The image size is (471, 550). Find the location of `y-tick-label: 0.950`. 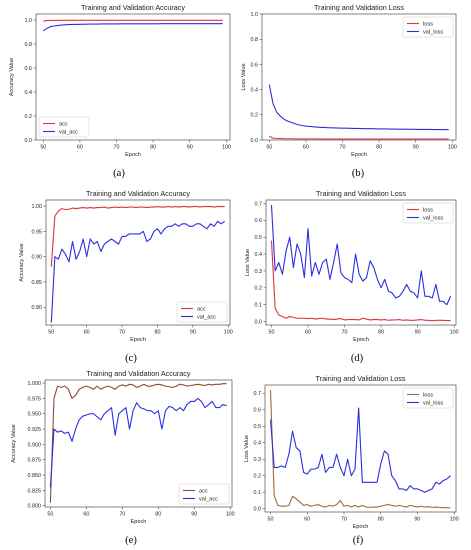

y-tick-label: 0.950 is located at coordinates (35, 415).